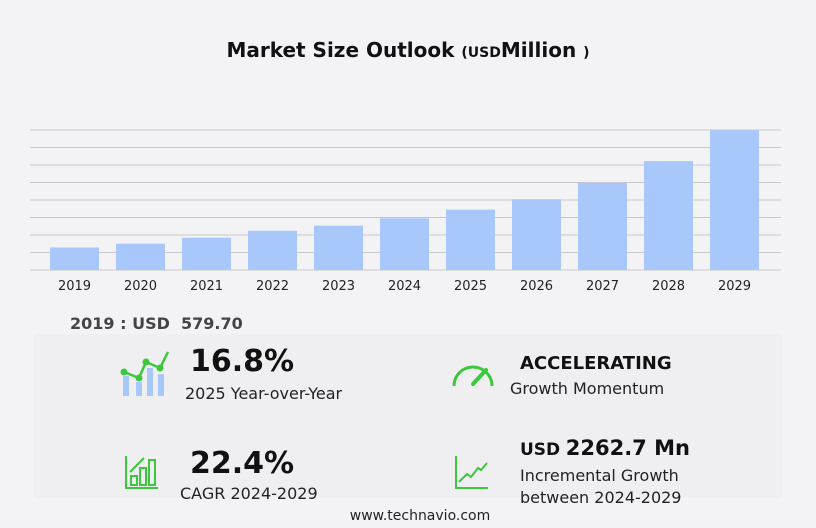 The height and width of the screenshot is (528, 816). What do you see at coordinates (734, 286) in the screenshot?
I see `x-tick-label: 2029` at bounding box center [734, 286].